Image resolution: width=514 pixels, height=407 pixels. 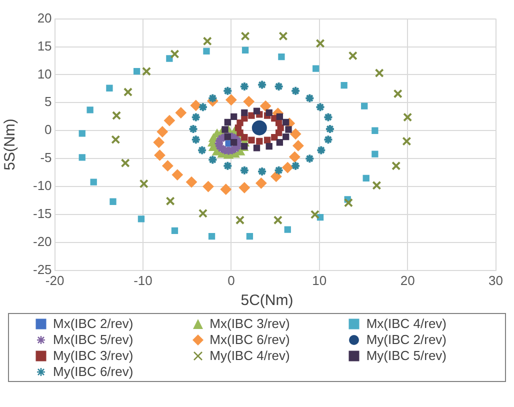 I want to click on legend-label: Mx(IBC 3/rev), so click(x=250, y=323).